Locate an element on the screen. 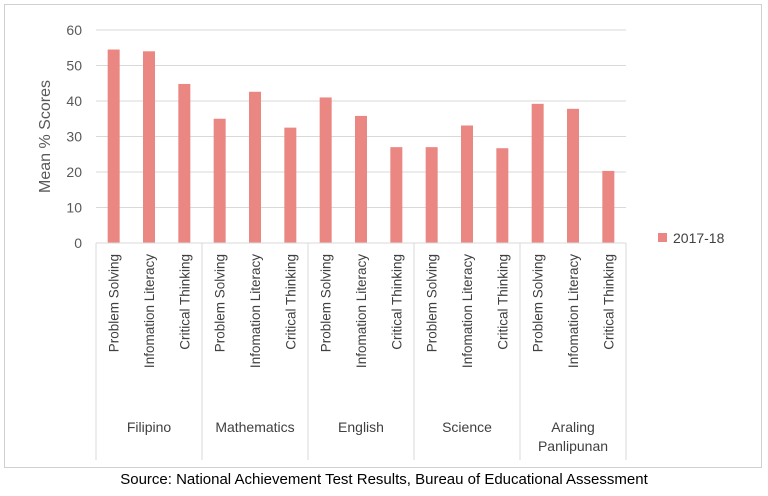  group-label: Mathematics is located at coordinates (254, 427).